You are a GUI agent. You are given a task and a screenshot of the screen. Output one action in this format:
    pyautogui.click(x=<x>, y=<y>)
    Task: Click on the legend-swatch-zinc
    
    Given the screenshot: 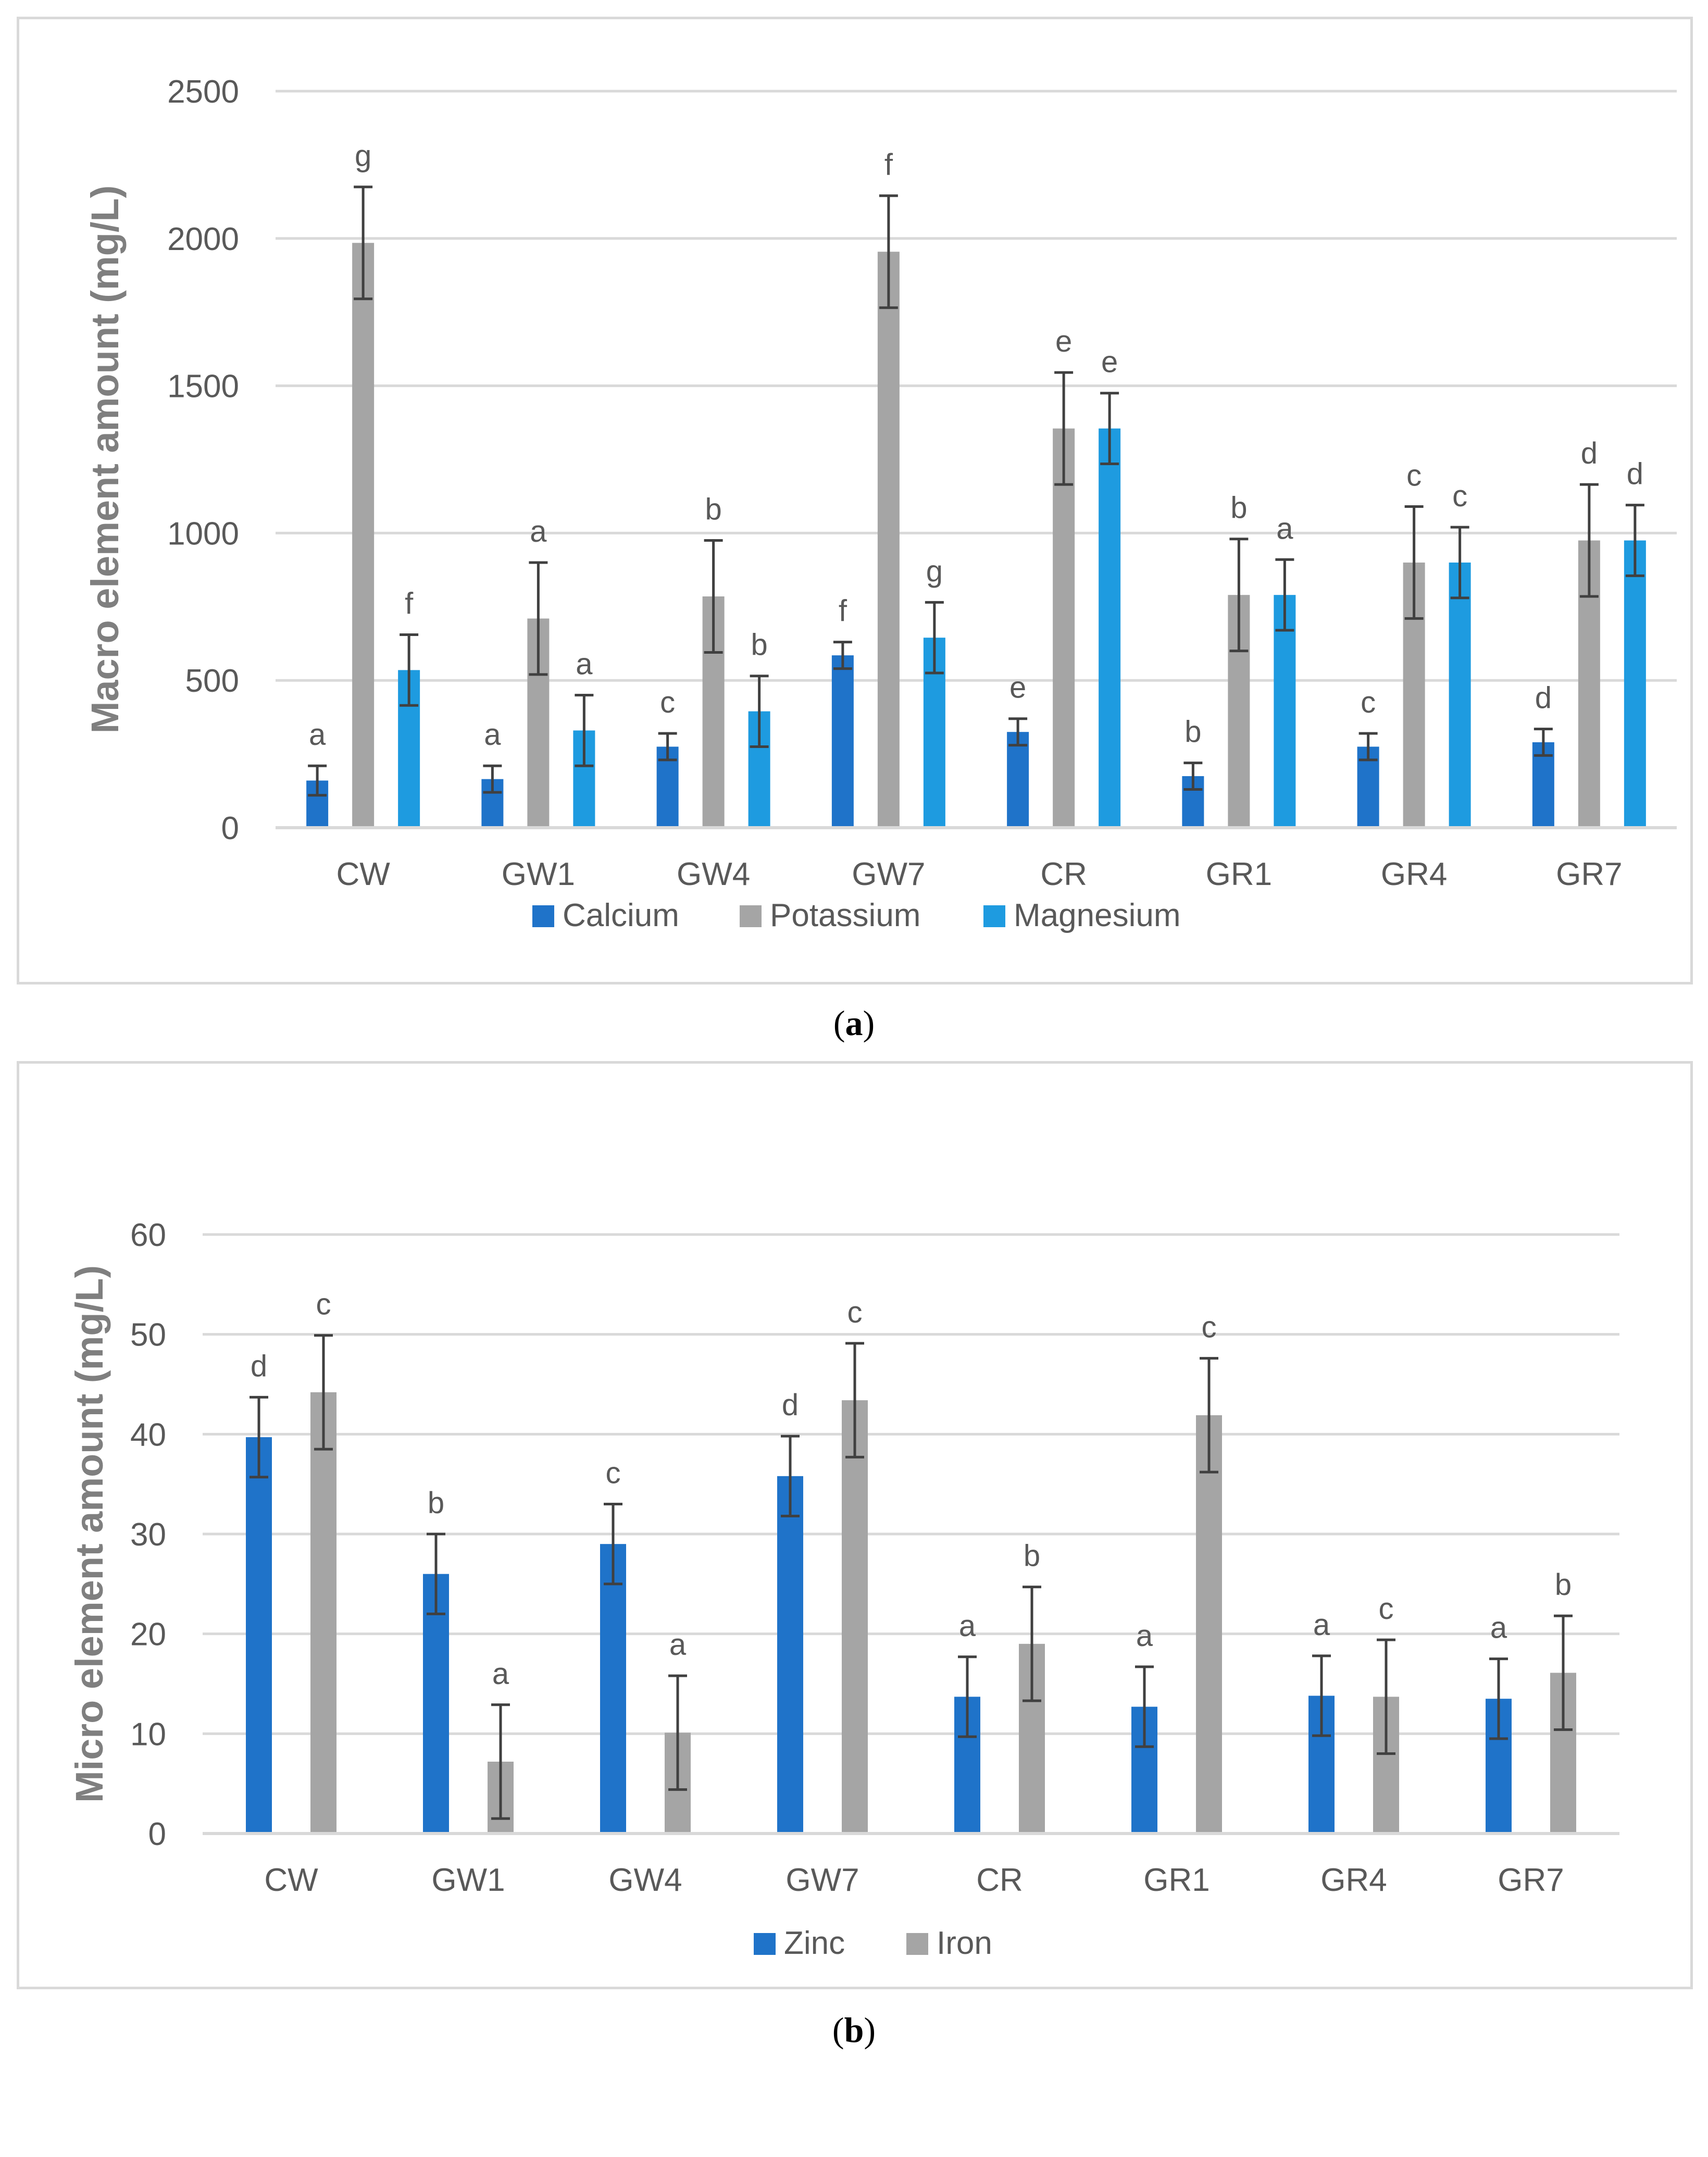 What is the action you would take?
    pyautogui.click(x=765, y=1944)
    